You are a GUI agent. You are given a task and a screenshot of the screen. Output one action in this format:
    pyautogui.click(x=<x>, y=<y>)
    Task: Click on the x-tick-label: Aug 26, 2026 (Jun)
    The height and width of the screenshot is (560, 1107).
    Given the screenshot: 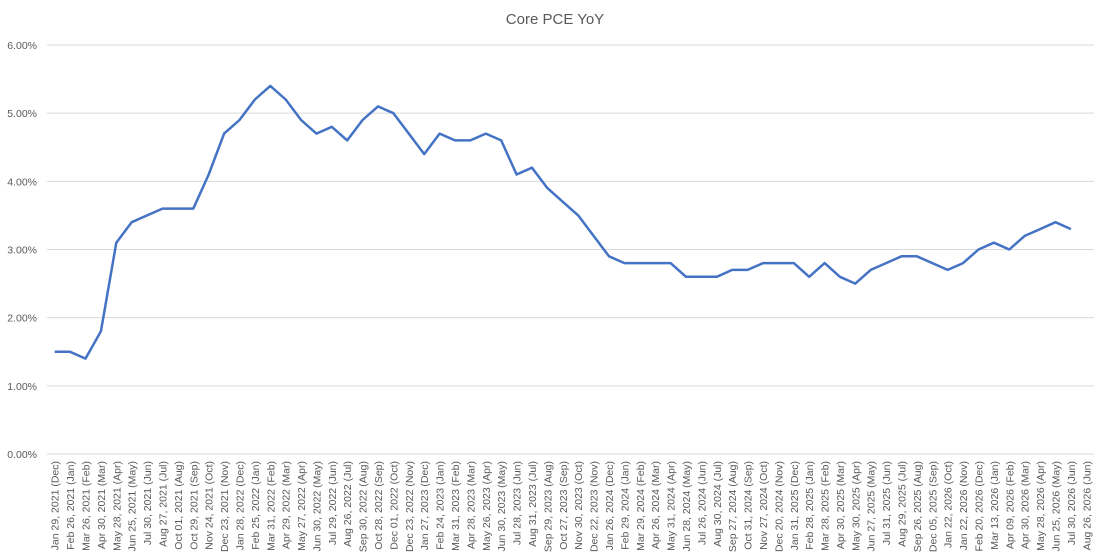 What is the action you would take?
    pyautogui.click(x=1087, y=505)
    